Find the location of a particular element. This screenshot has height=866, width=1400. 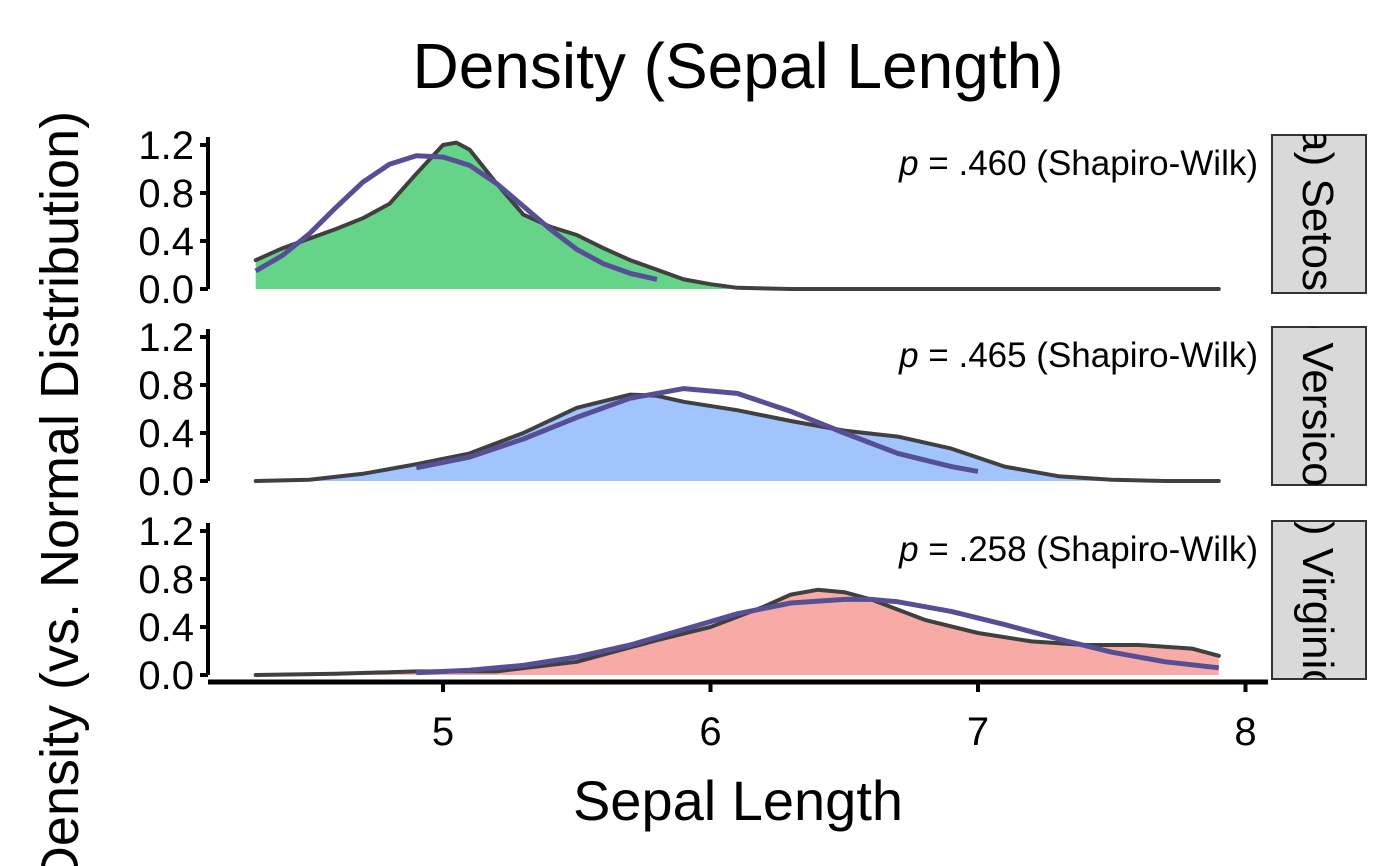

facet-strip-label: (b) Versicolor is located at coordinates (1317, 405).